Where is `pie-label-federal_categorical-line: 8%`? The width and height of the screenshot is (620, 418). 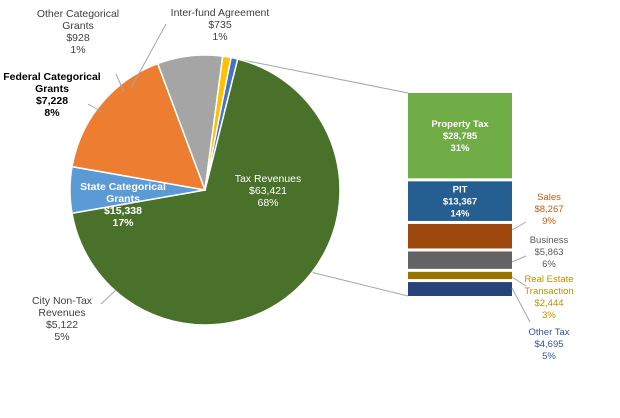
pie-label-federal_categorical-line: 8% is located at coordinates (52, 113).